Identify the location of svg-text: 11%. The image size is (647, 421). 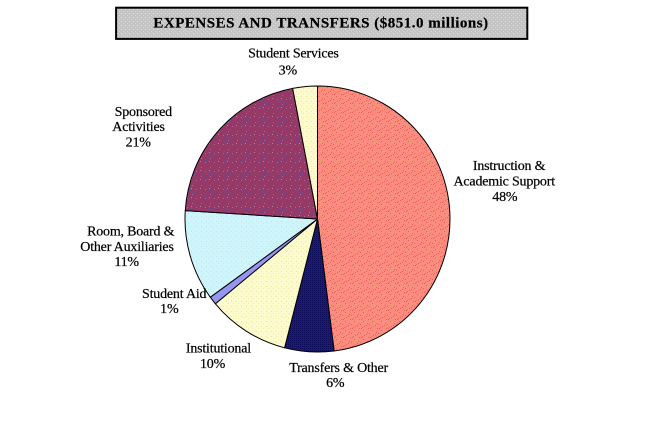
(126, 262).